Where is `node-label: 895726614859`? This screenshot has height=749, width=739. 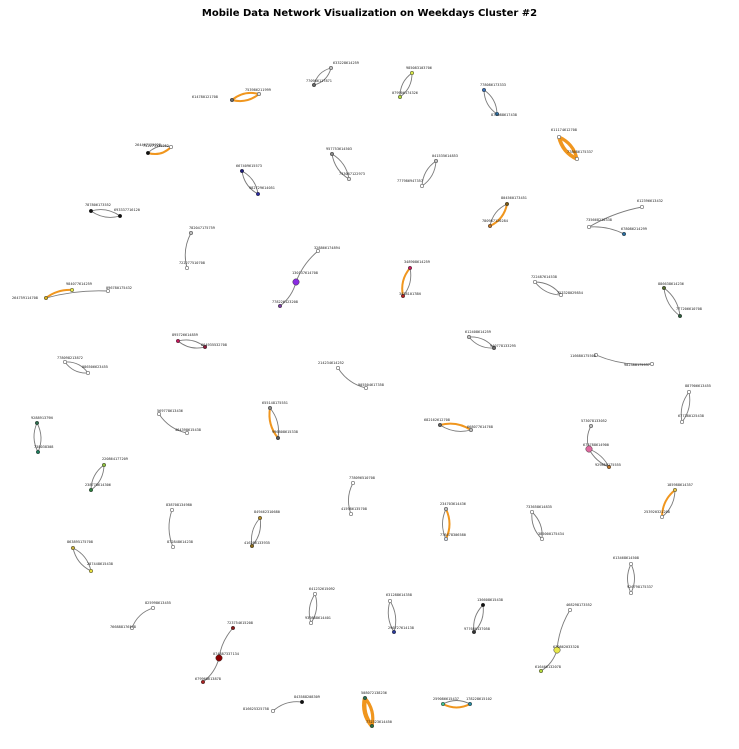
node-label: 895726614859 is located at coordinates (185, 335).